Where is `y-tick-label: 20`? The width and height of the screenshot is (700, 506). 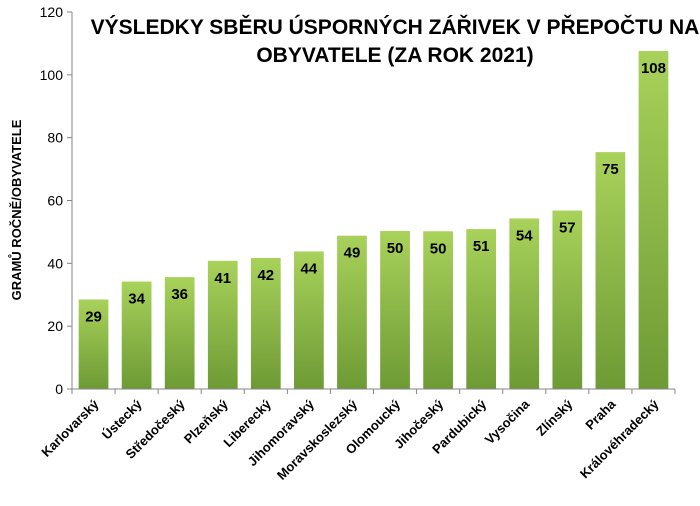
y-tick-label: 20 is located at coordinates (55, 326).